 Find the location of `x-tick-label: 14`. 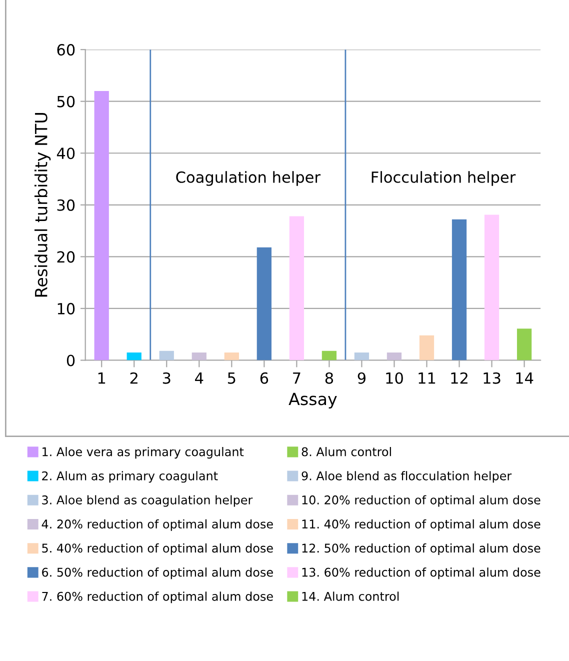

x-tick-label: 14 is located at coordinates (525, 378).